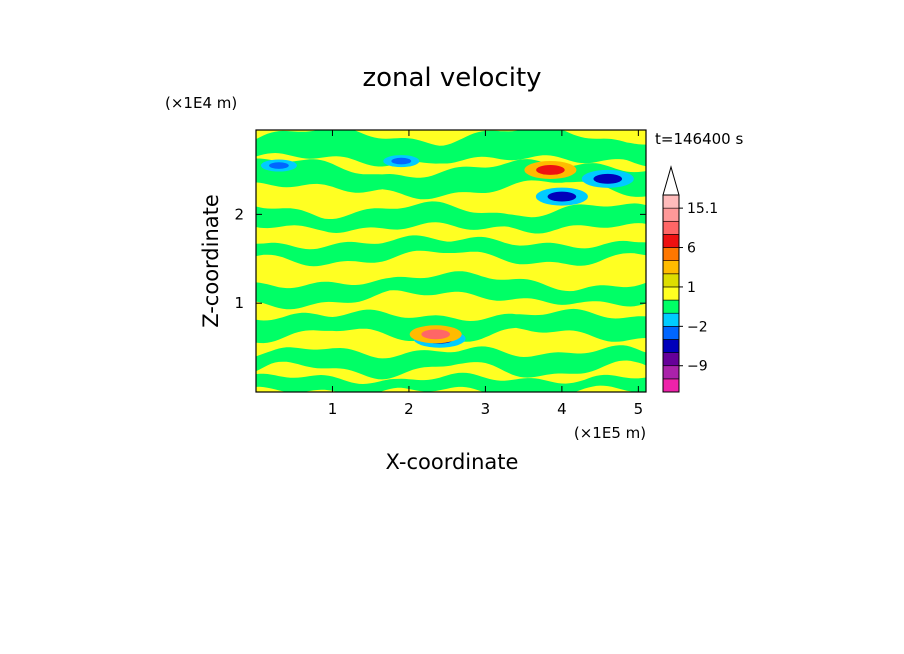 Image resolution: width=904 pixels, height=654 pixels. I want to click on x-tick-label: 4, so click(562, 409).